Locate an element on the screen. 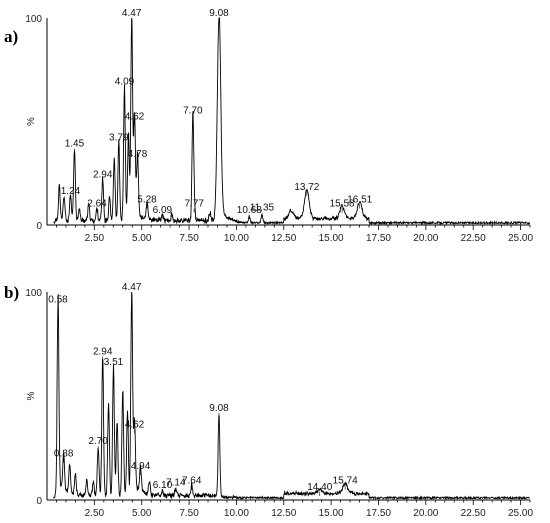 This screenshot has height=523, width=550. peak-label: 14.40 is located at coordinates (319, 487).